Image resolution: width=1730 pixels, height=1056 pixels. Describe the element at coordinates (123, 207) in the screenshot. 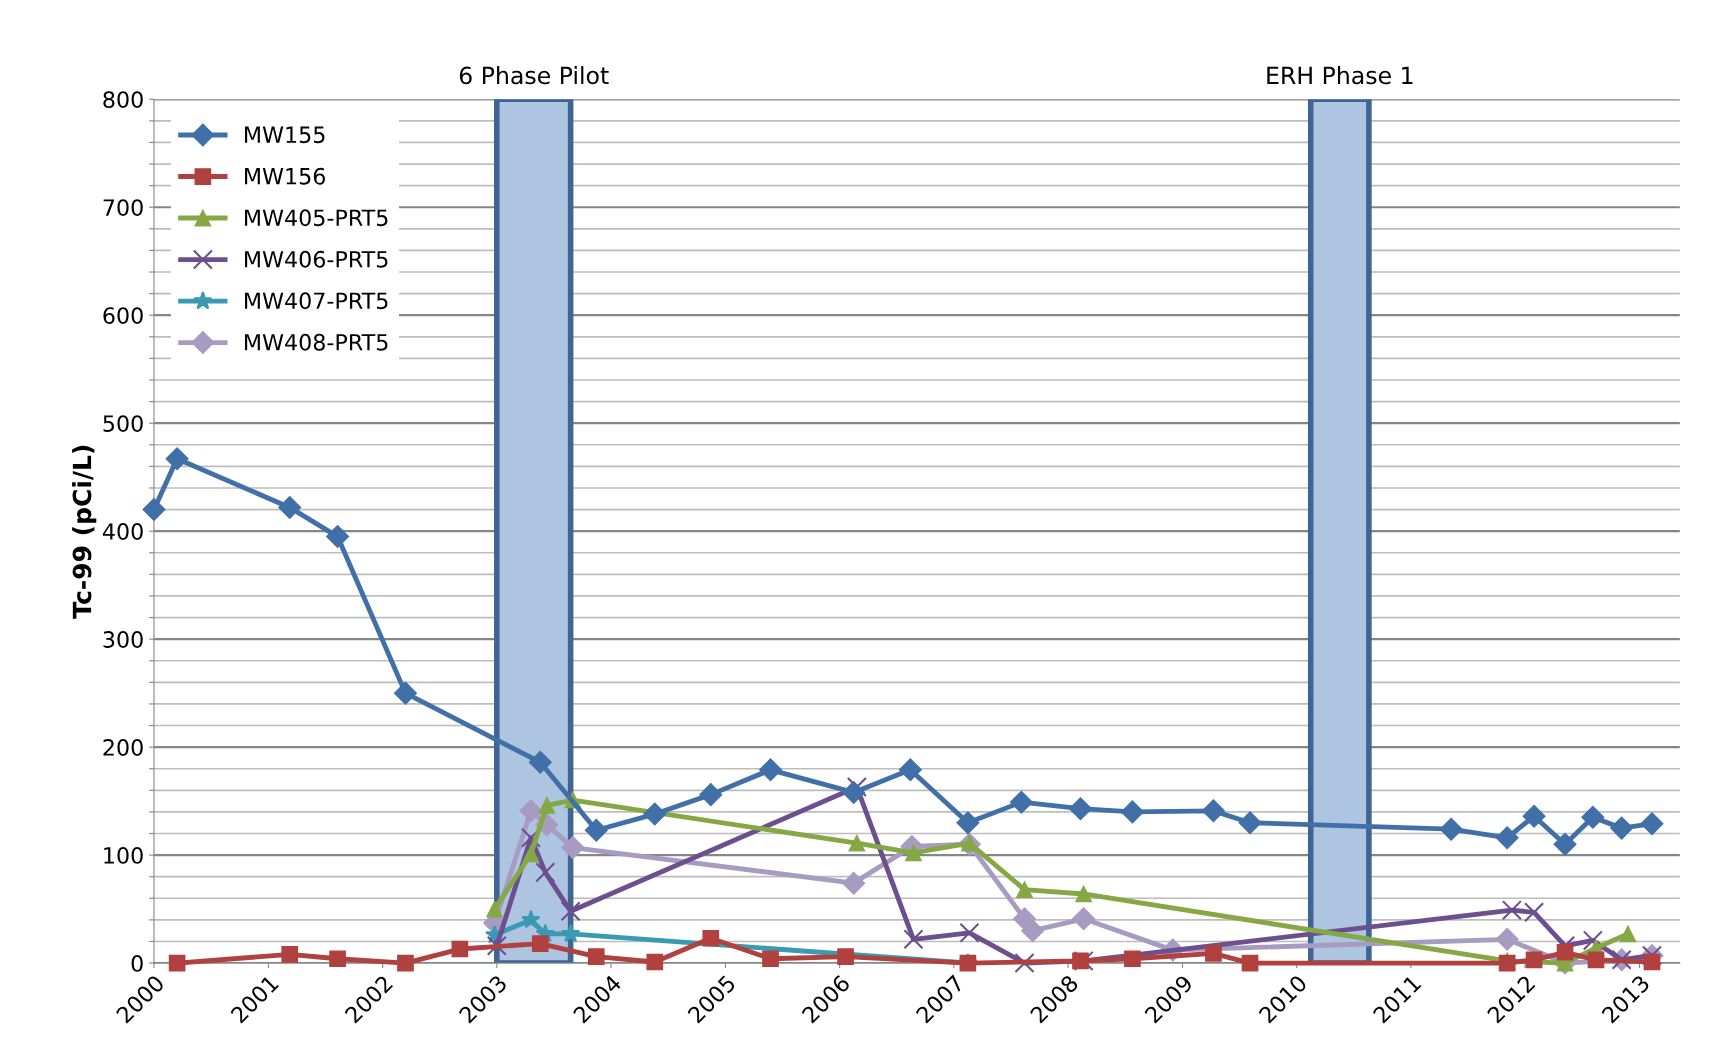

I see `y-tick-label: 700` at that location.